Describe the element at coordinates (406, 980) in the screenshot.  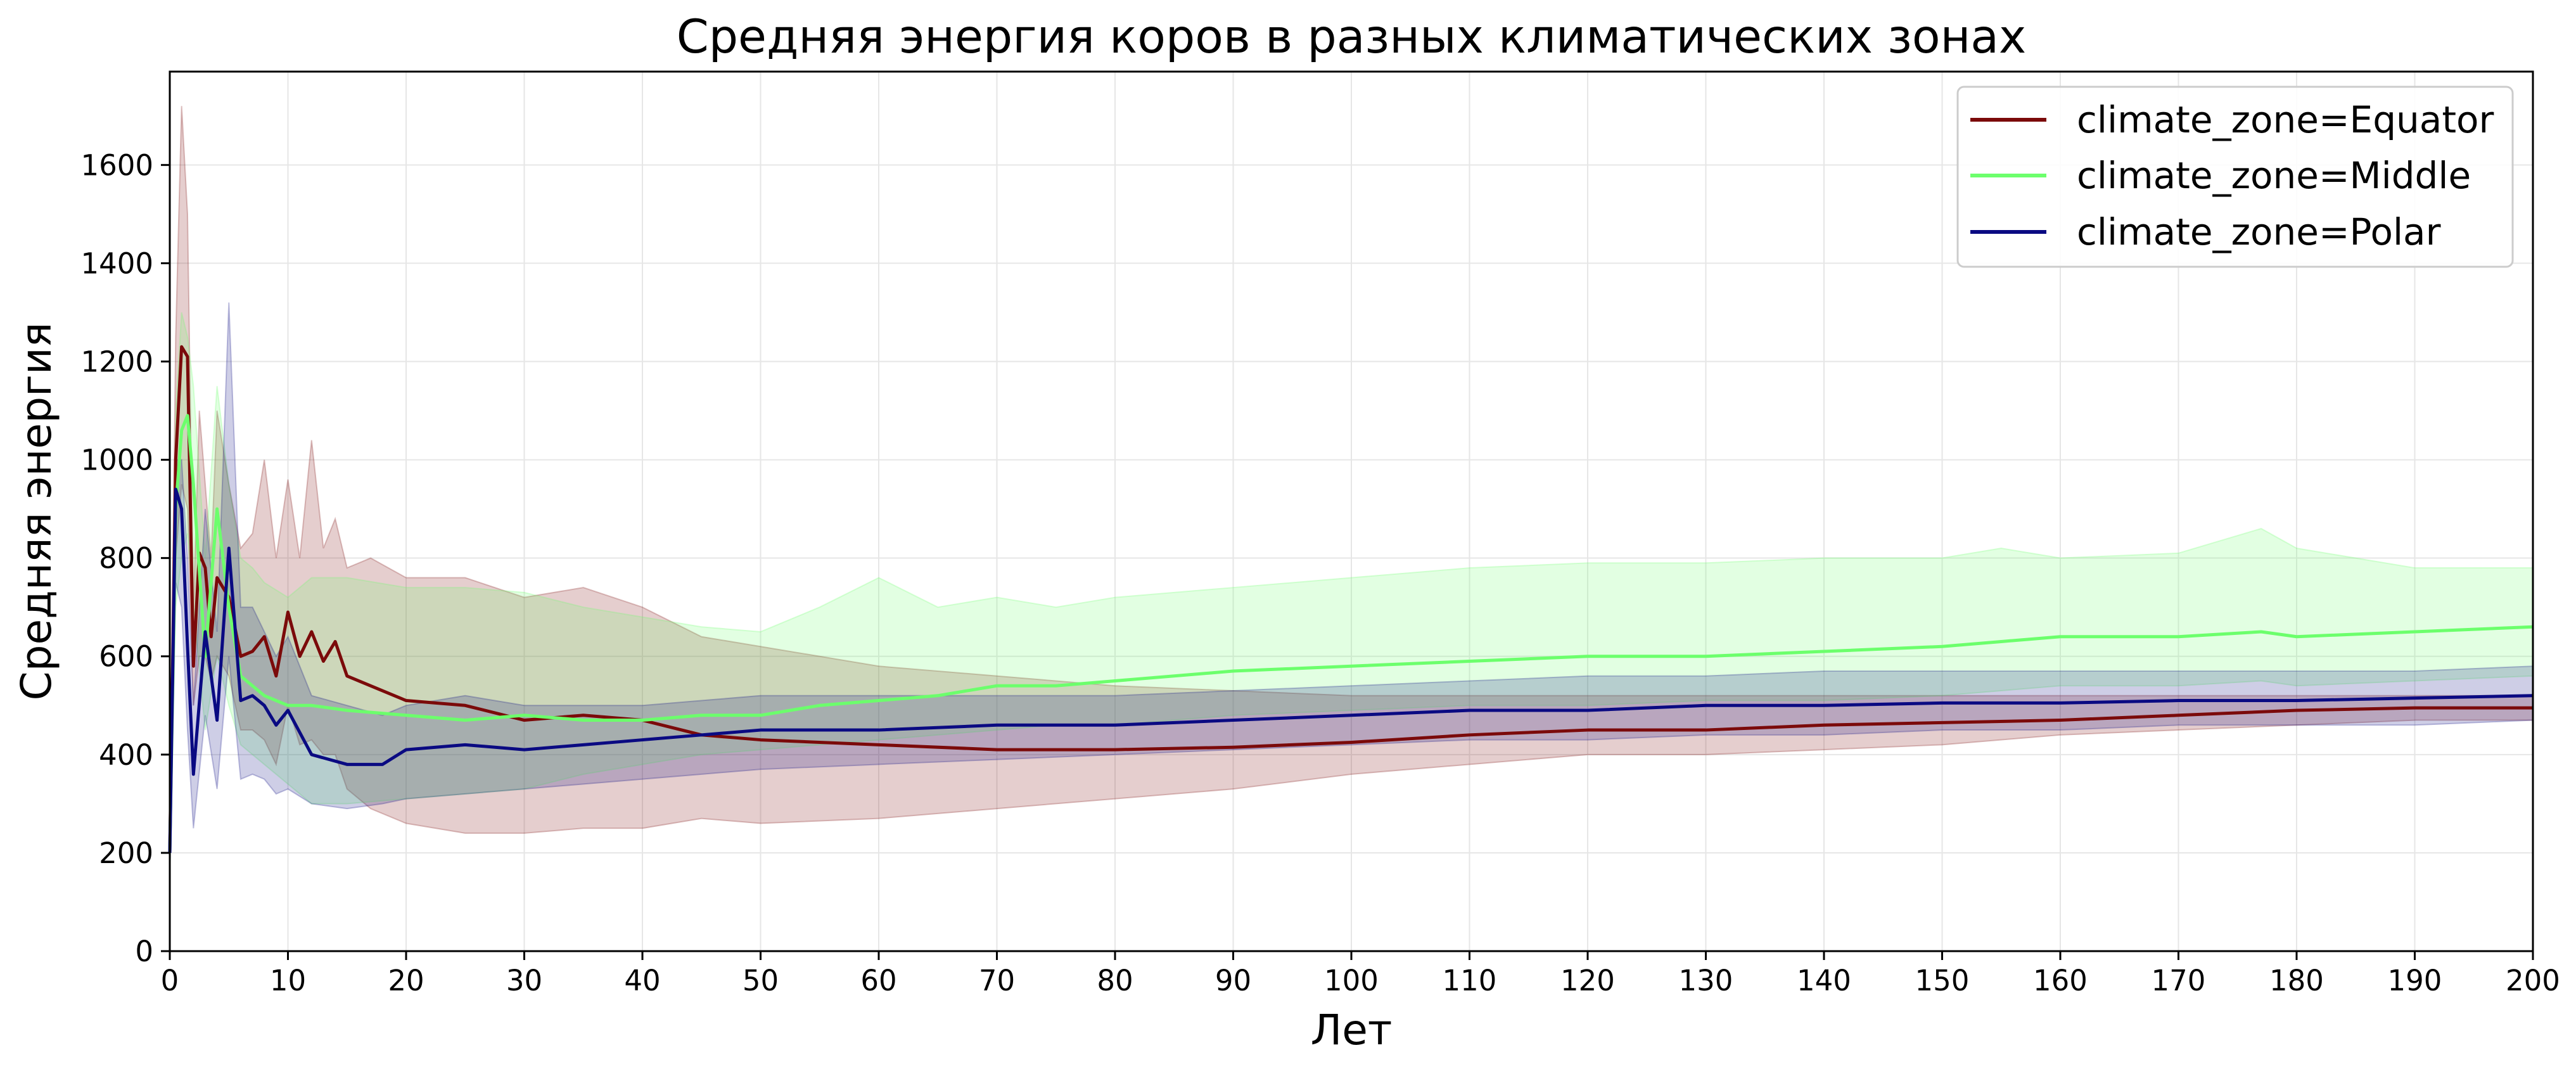
I see `x-tick-label: 20` at that location.